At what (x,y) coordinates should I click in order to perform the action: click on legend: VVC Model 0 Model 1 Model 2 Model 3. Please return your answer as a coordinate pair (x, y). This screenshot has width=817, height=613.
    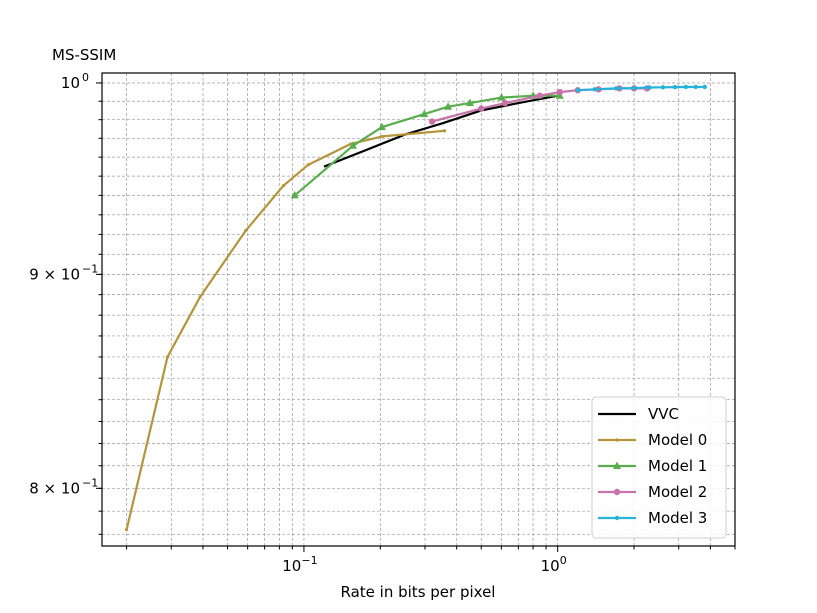
    Looking at the image, I should click on (659, 467).